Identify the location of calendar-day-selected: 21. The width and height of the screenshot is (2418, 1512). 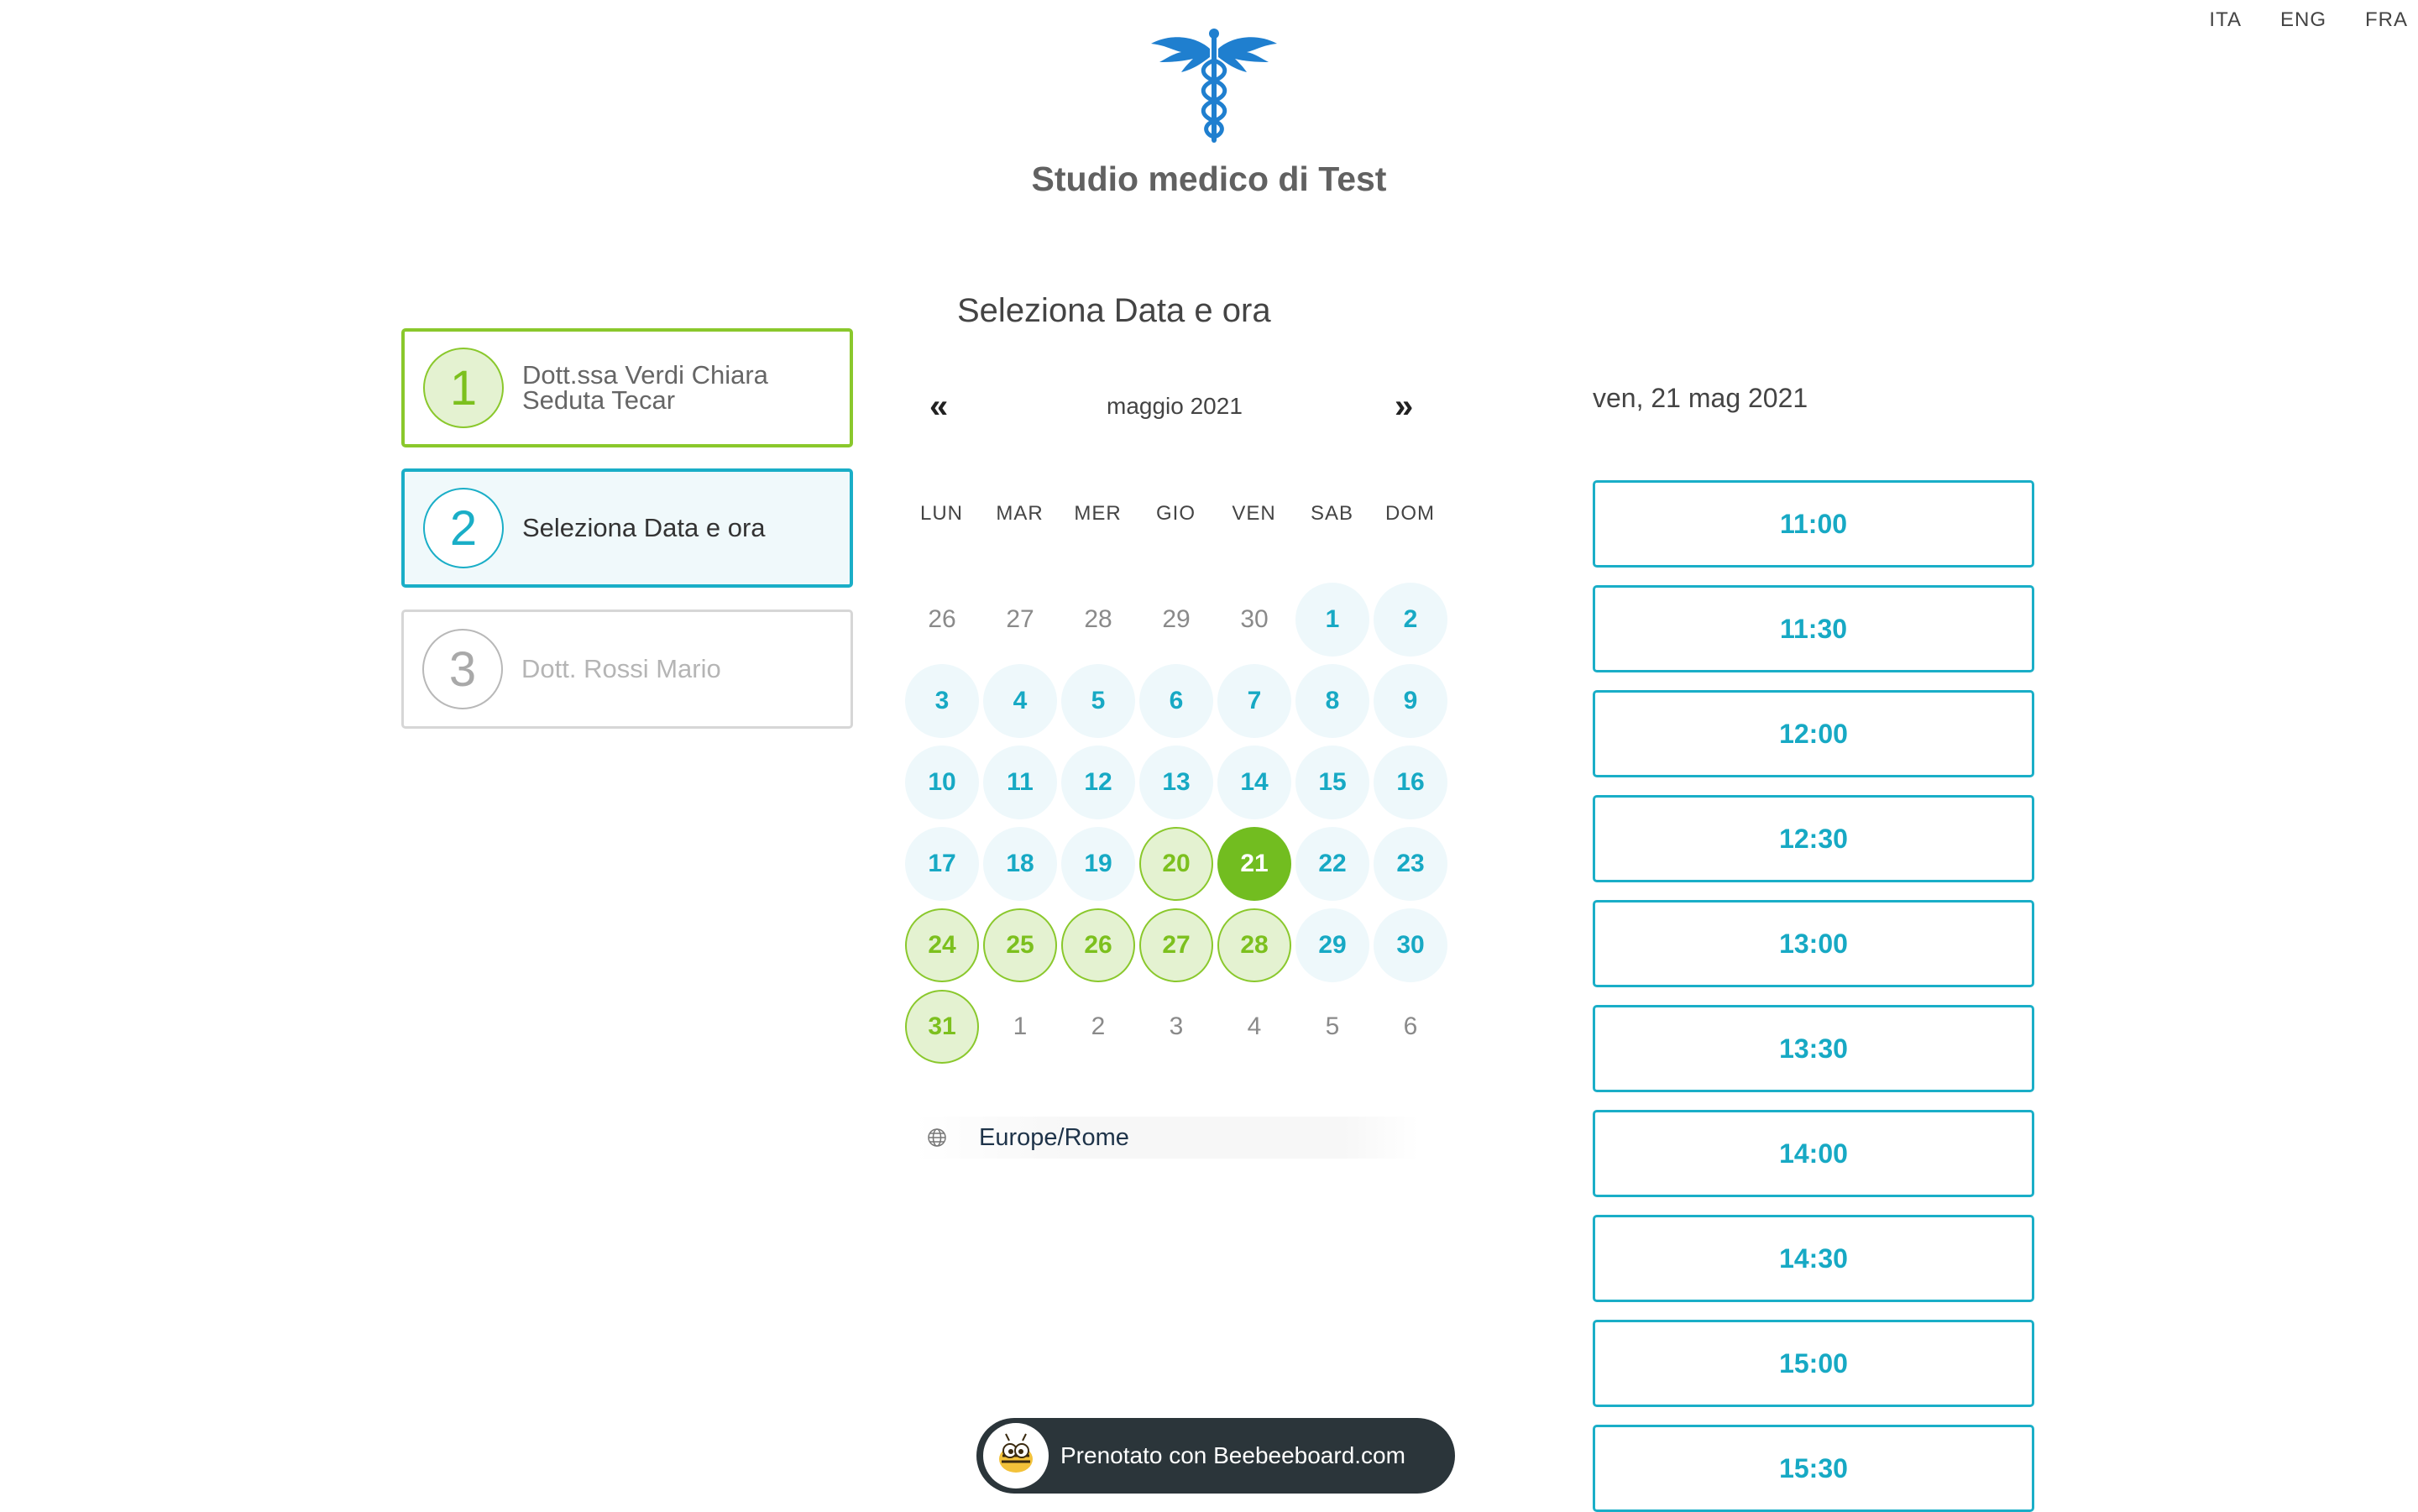
(1254, 864).